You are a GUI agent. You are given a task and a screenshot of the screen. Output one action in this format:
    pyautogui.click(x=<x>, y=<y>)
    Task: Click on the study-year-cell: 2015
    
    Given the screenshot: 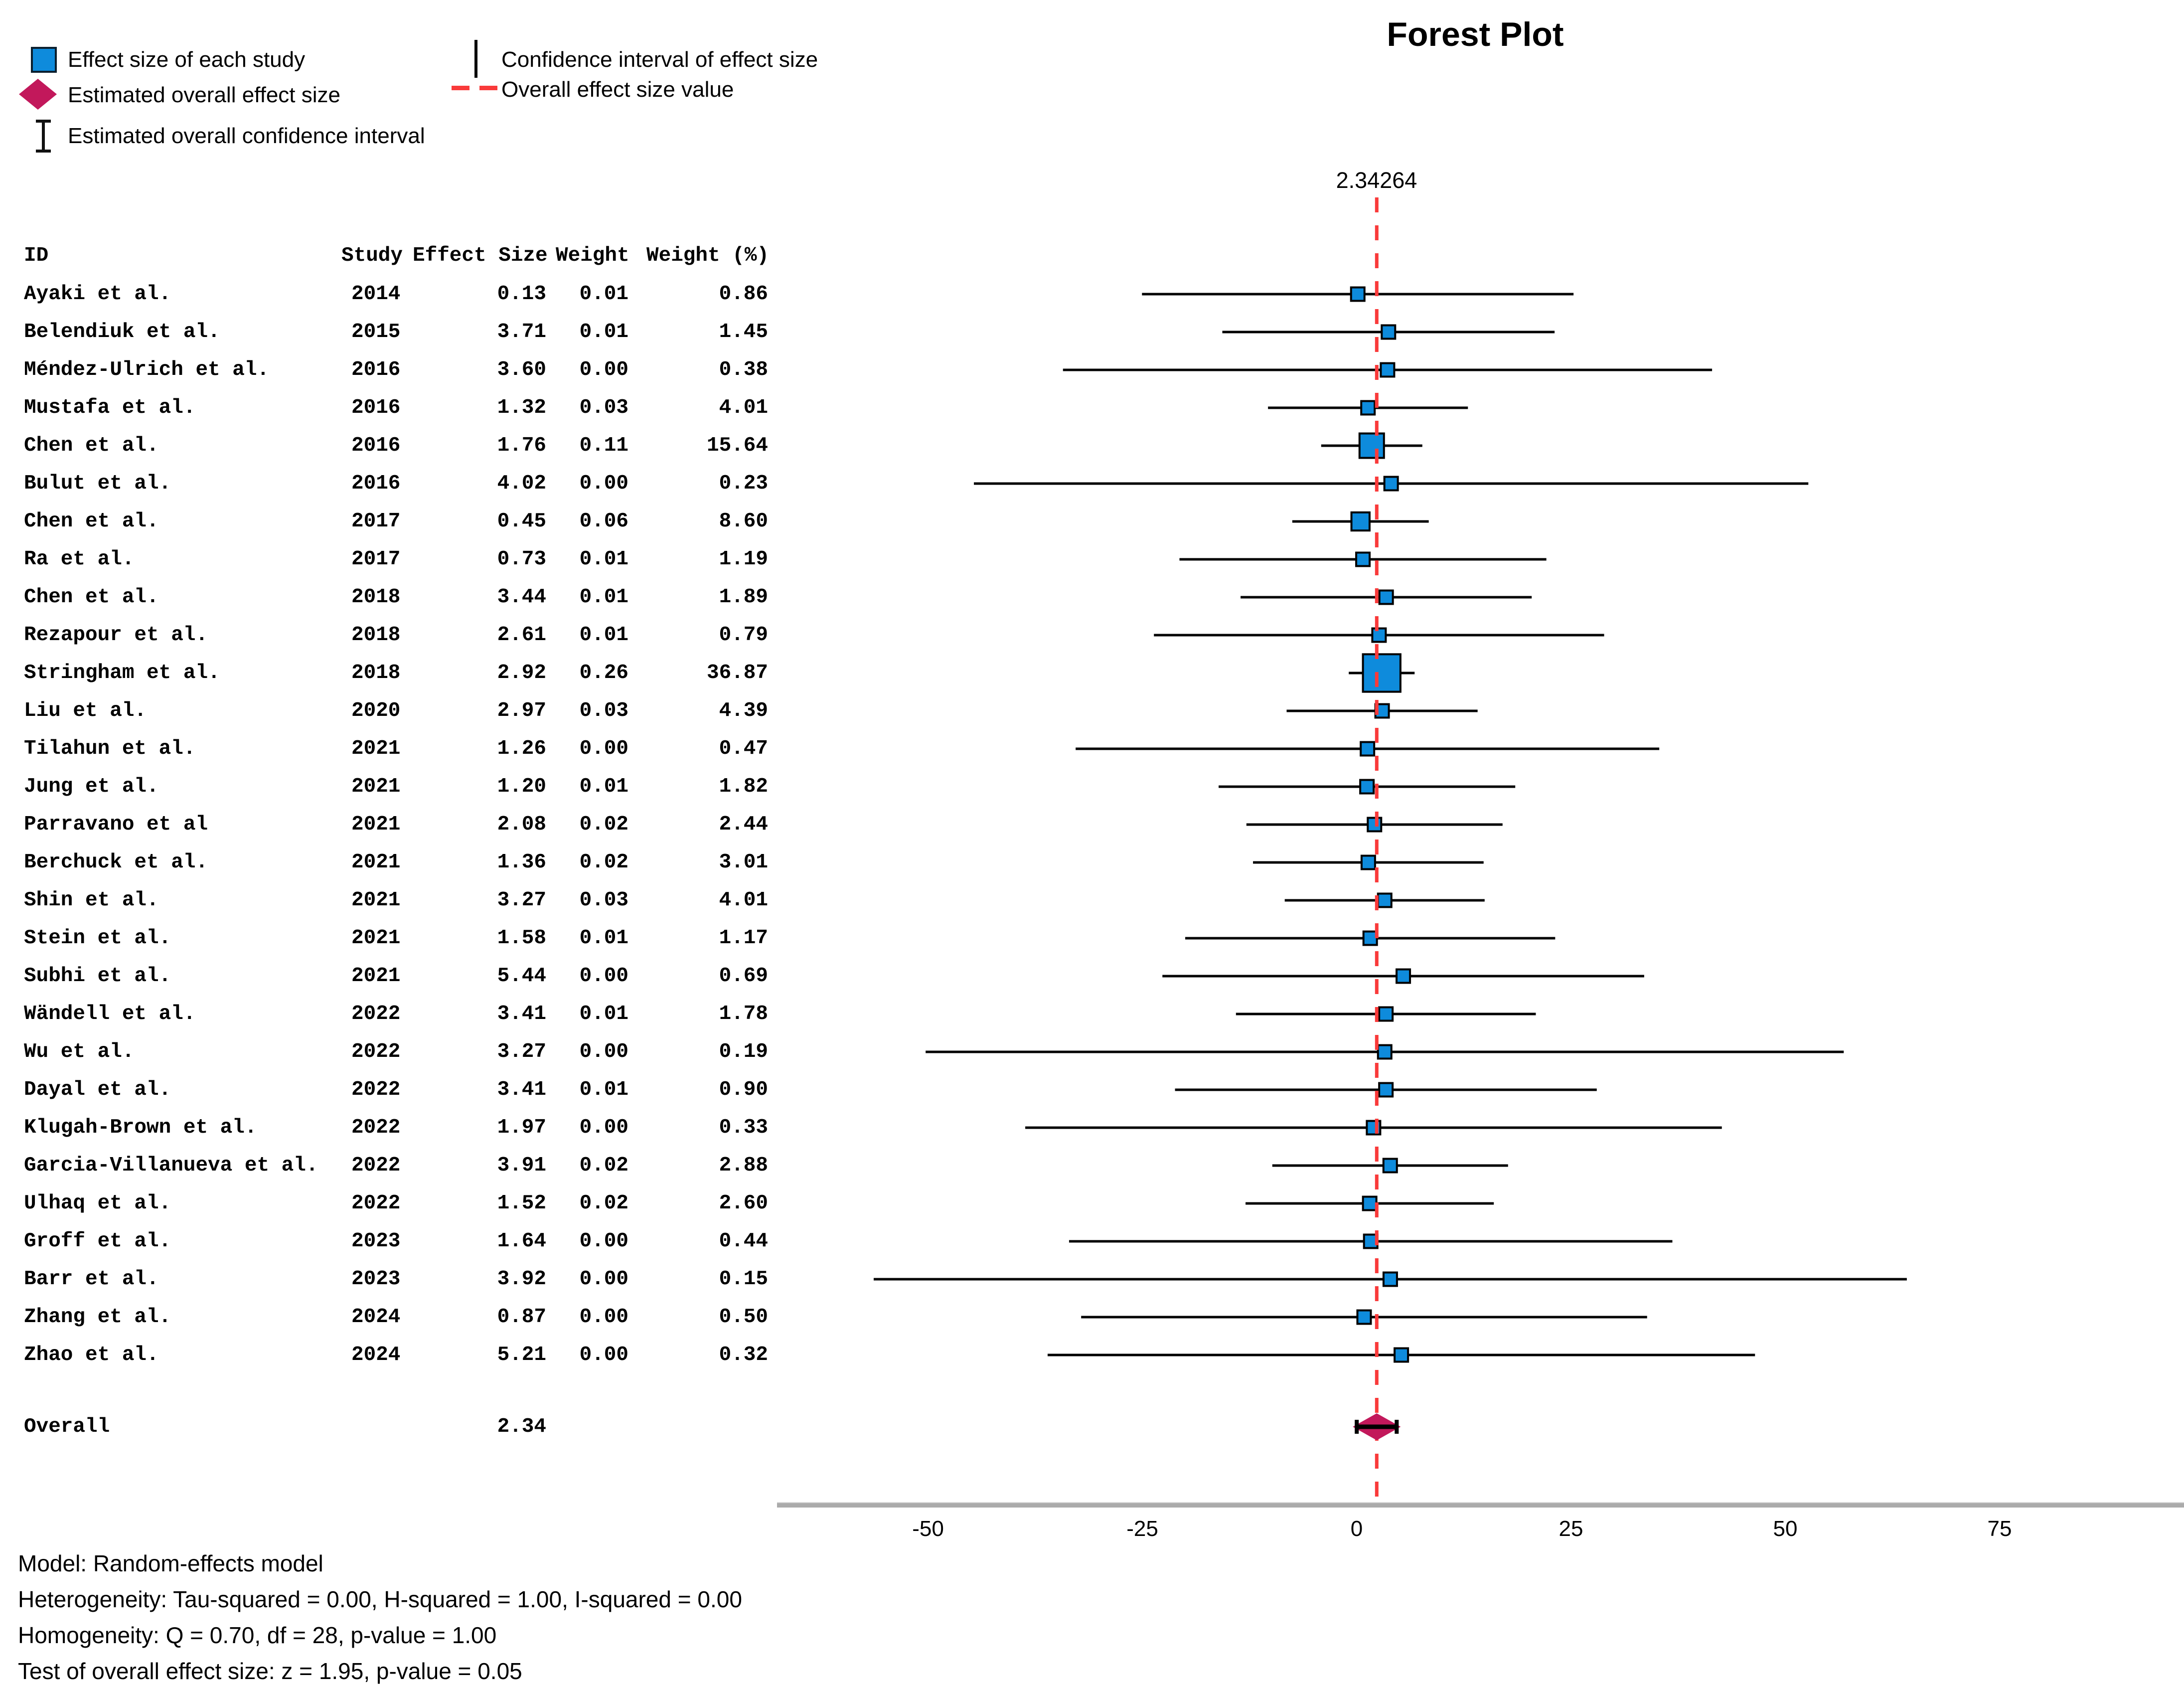 What is the action you would take?
    pyautogui.click(x=376, y=332)
    